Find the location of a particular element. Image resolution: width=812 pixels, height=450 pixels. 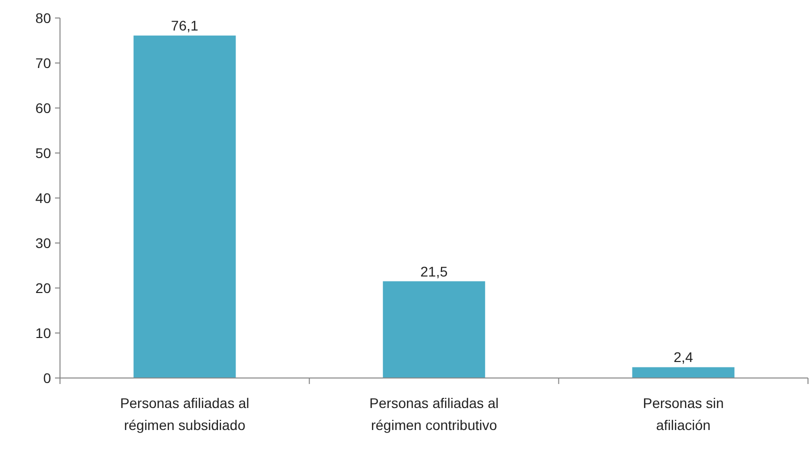

x-tick-label: Personas afiliadas al régimen subsidiado is located at coordinates (185, 414).